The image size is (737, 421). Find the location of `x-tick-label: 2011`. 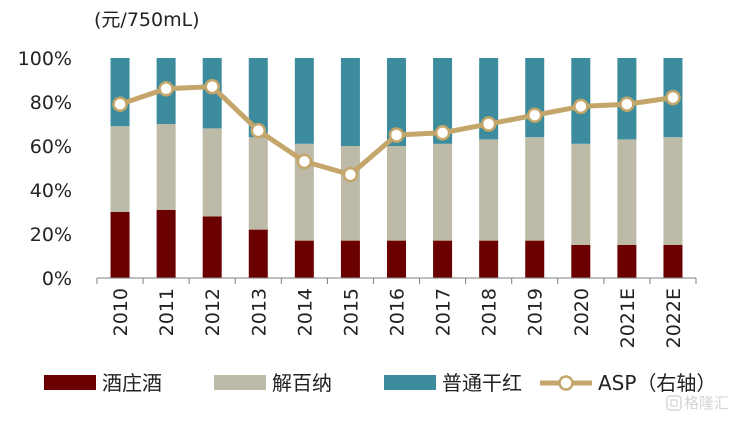

x-tick-label: 2011 is located at coordinates (167, 312).